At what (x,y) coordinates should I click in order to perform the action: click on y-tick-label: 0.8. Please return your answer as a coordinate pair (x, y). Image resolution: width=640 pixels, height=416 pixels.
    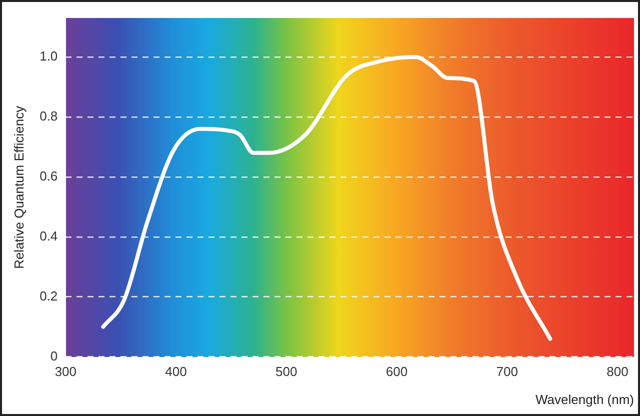
    Looking at the image, I should click on (49, 116).